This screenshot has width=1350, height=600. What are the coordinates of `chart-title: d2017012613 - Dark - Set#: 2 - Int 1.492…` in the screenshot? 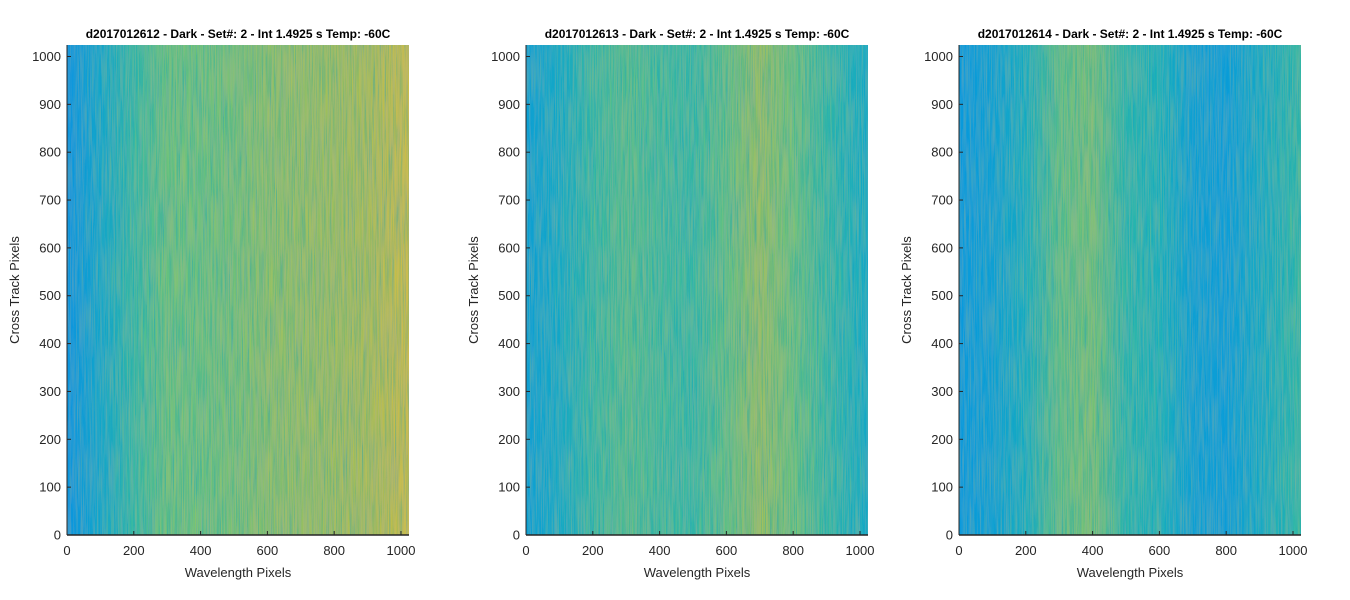 It's located at (697, 34).